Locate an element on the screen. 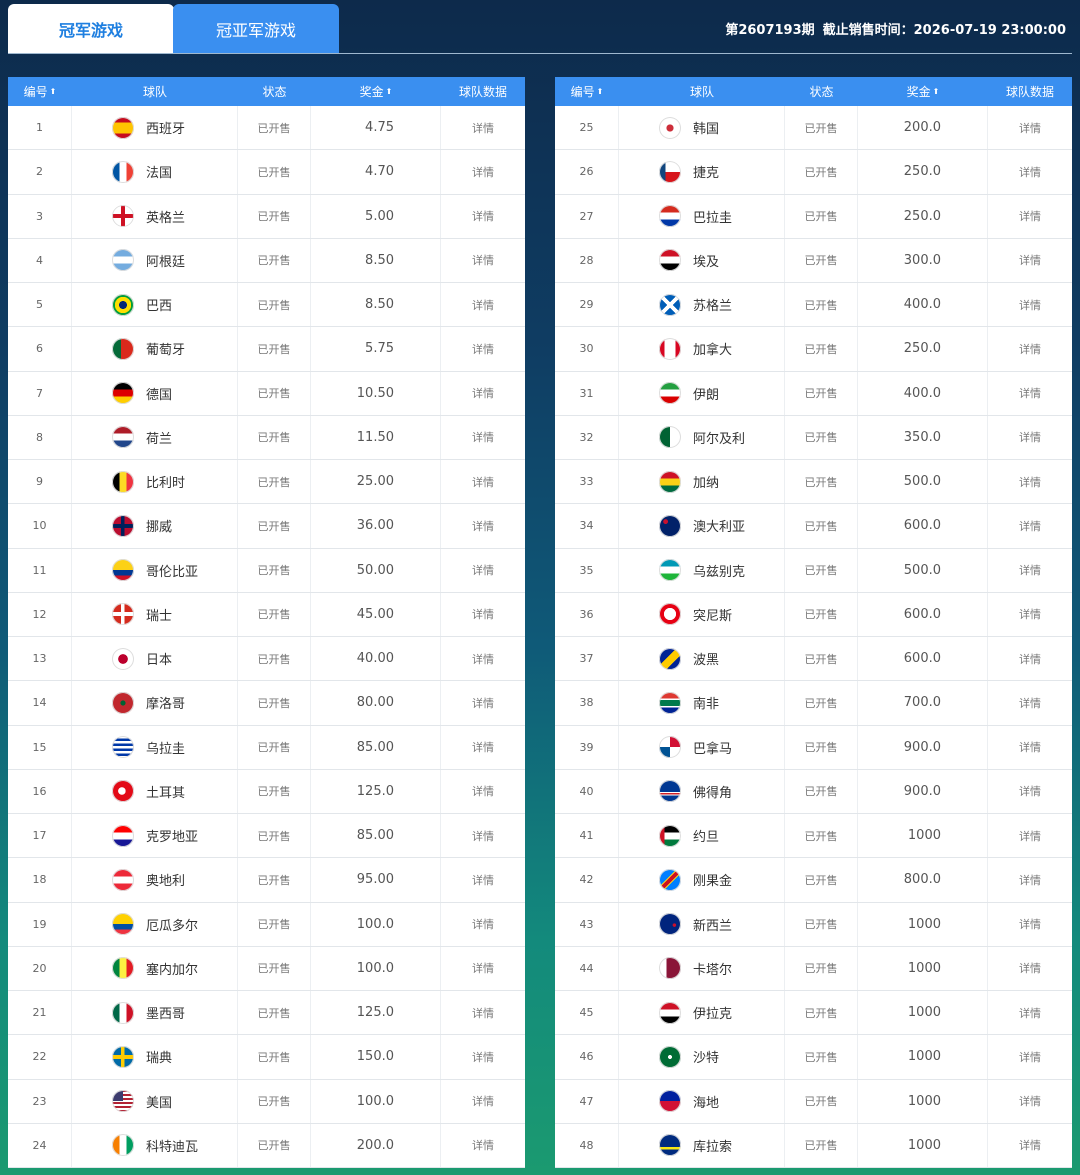  odds: 300.0 is located at coordinates (923, 260).